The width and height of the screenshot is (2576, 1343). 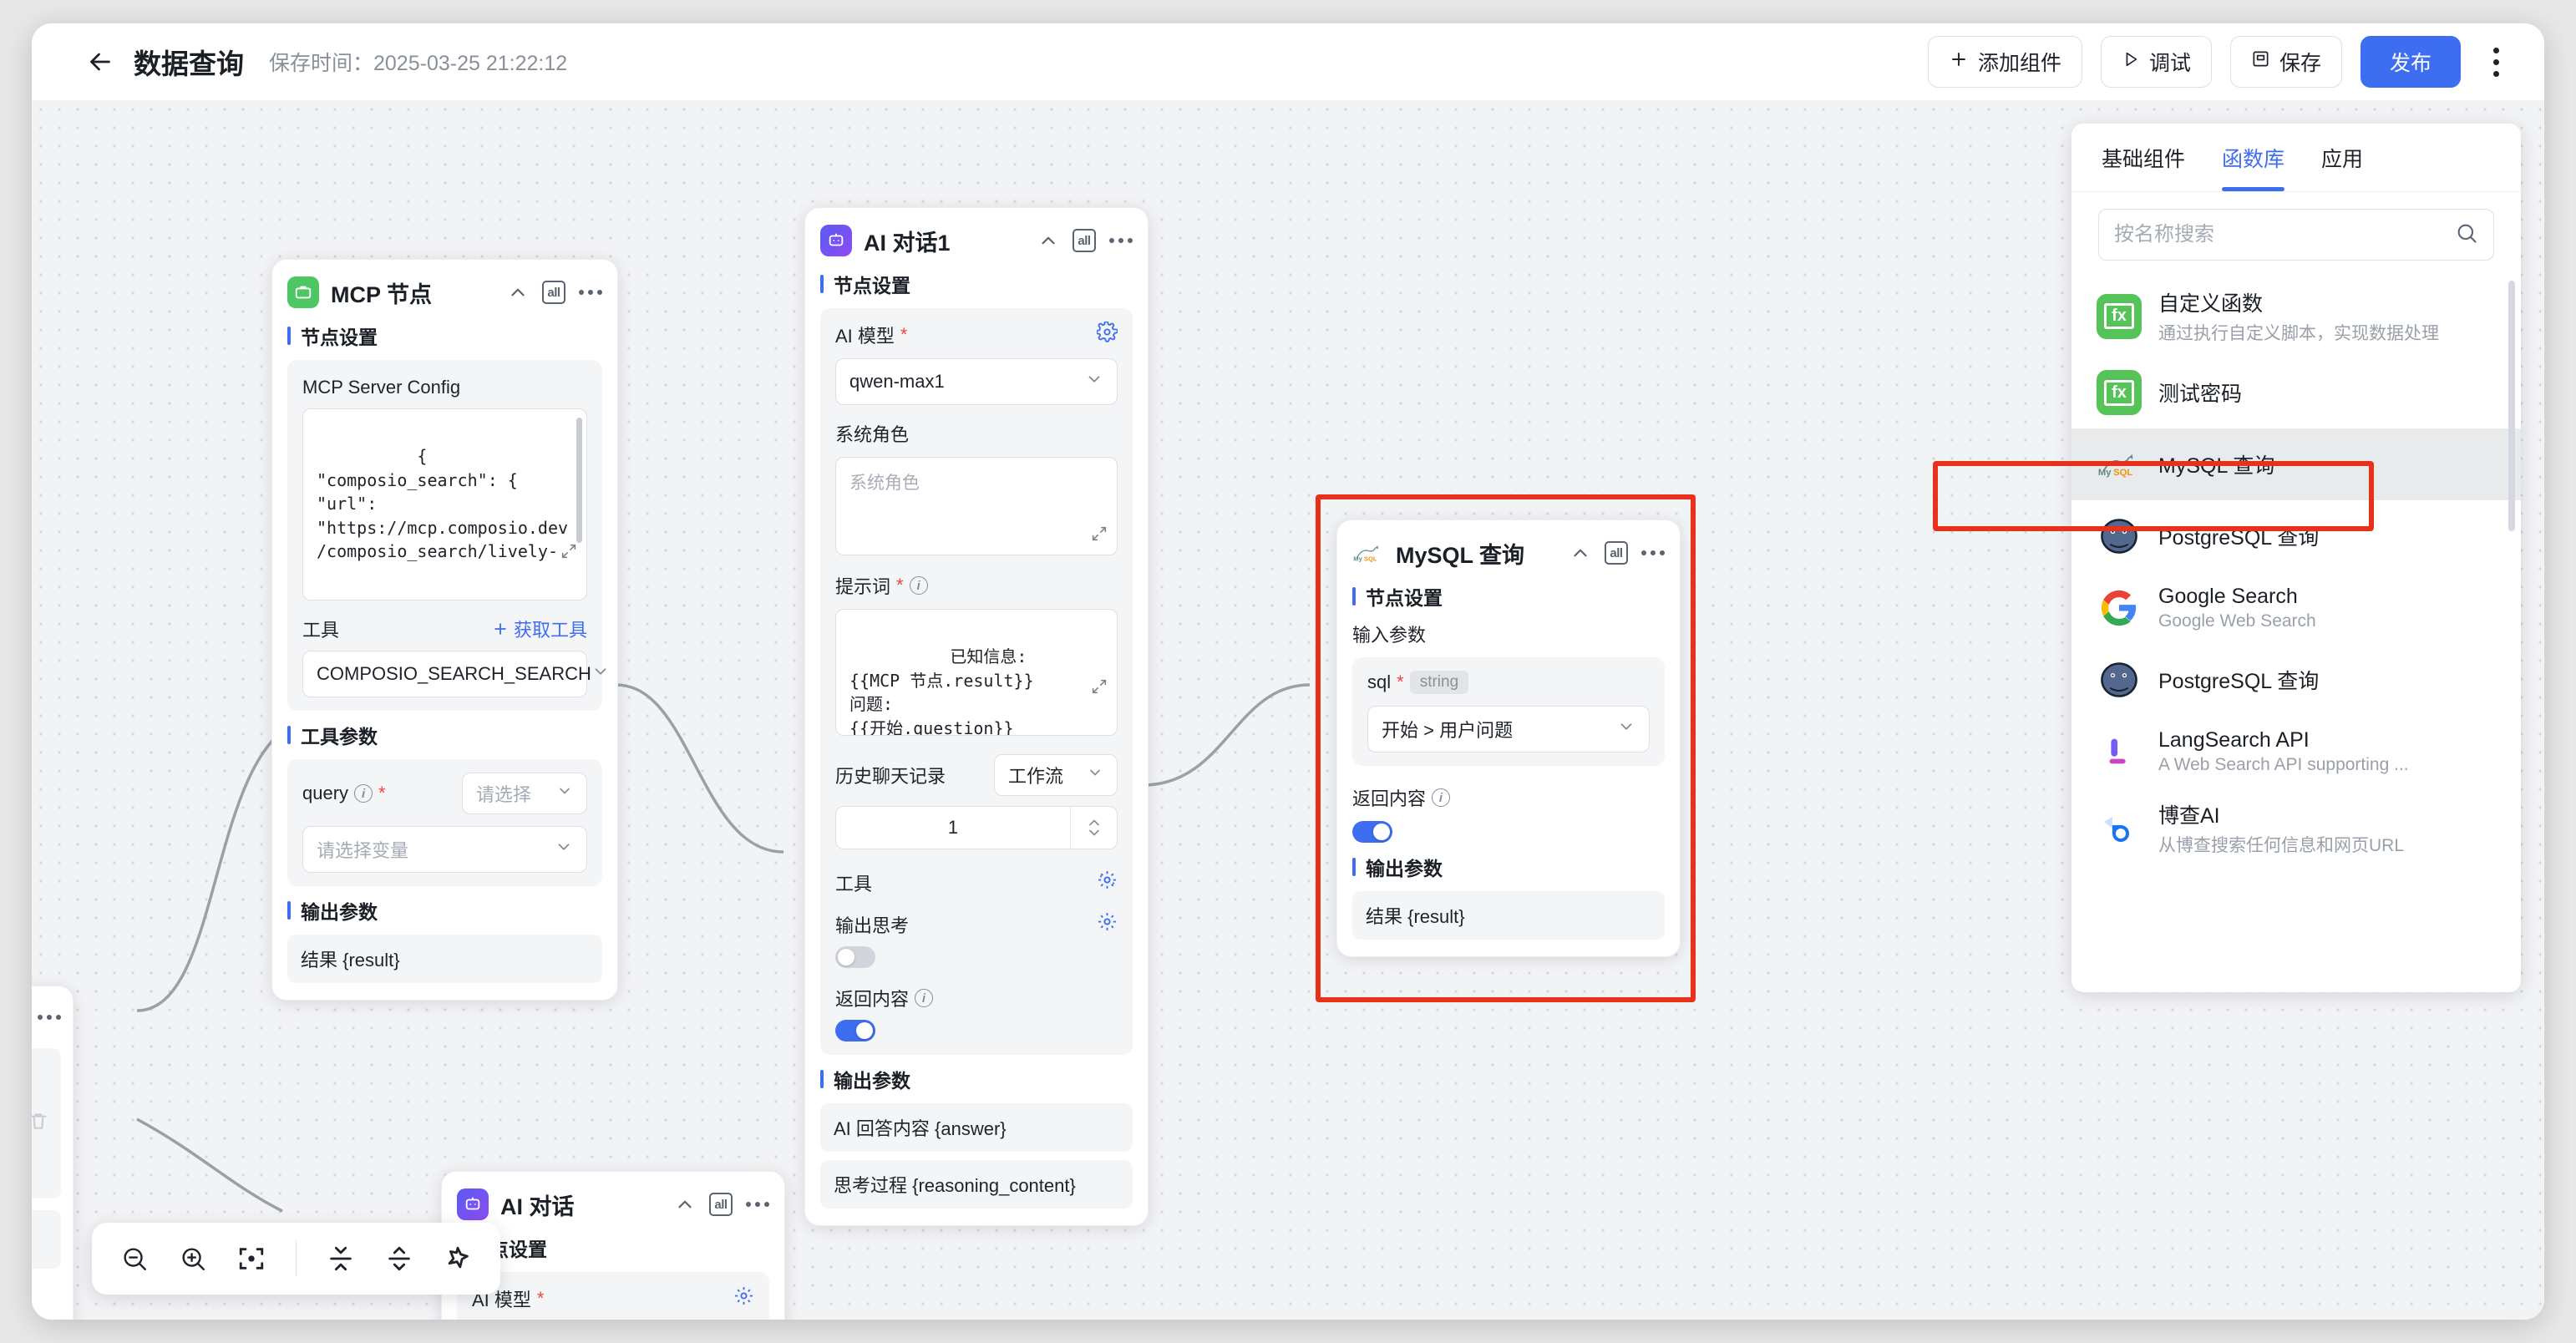 What do you see at coordinates (2296, 392) in the screenshot?
I see `list-item: fx 测试密码` at bounding box center [2296, 392].